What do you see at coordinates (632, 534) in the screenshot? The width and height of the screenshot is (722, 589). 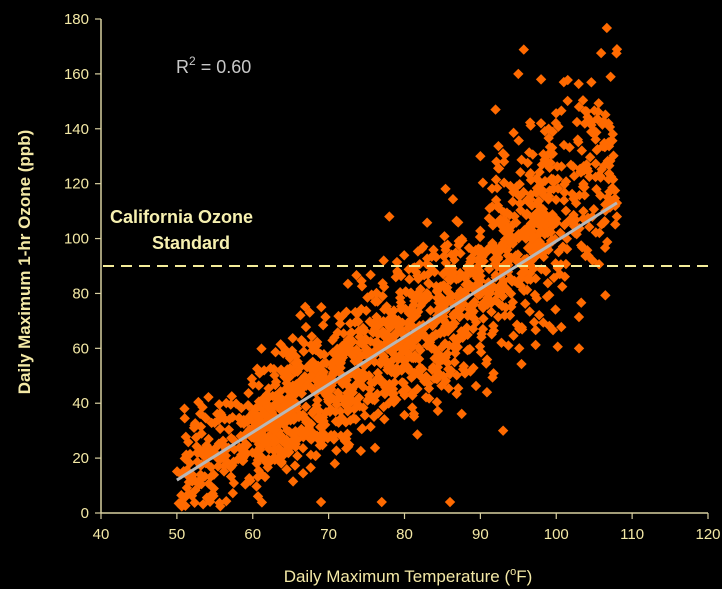 I see `x-tick-label: 110` at bounding box center [632, 534].